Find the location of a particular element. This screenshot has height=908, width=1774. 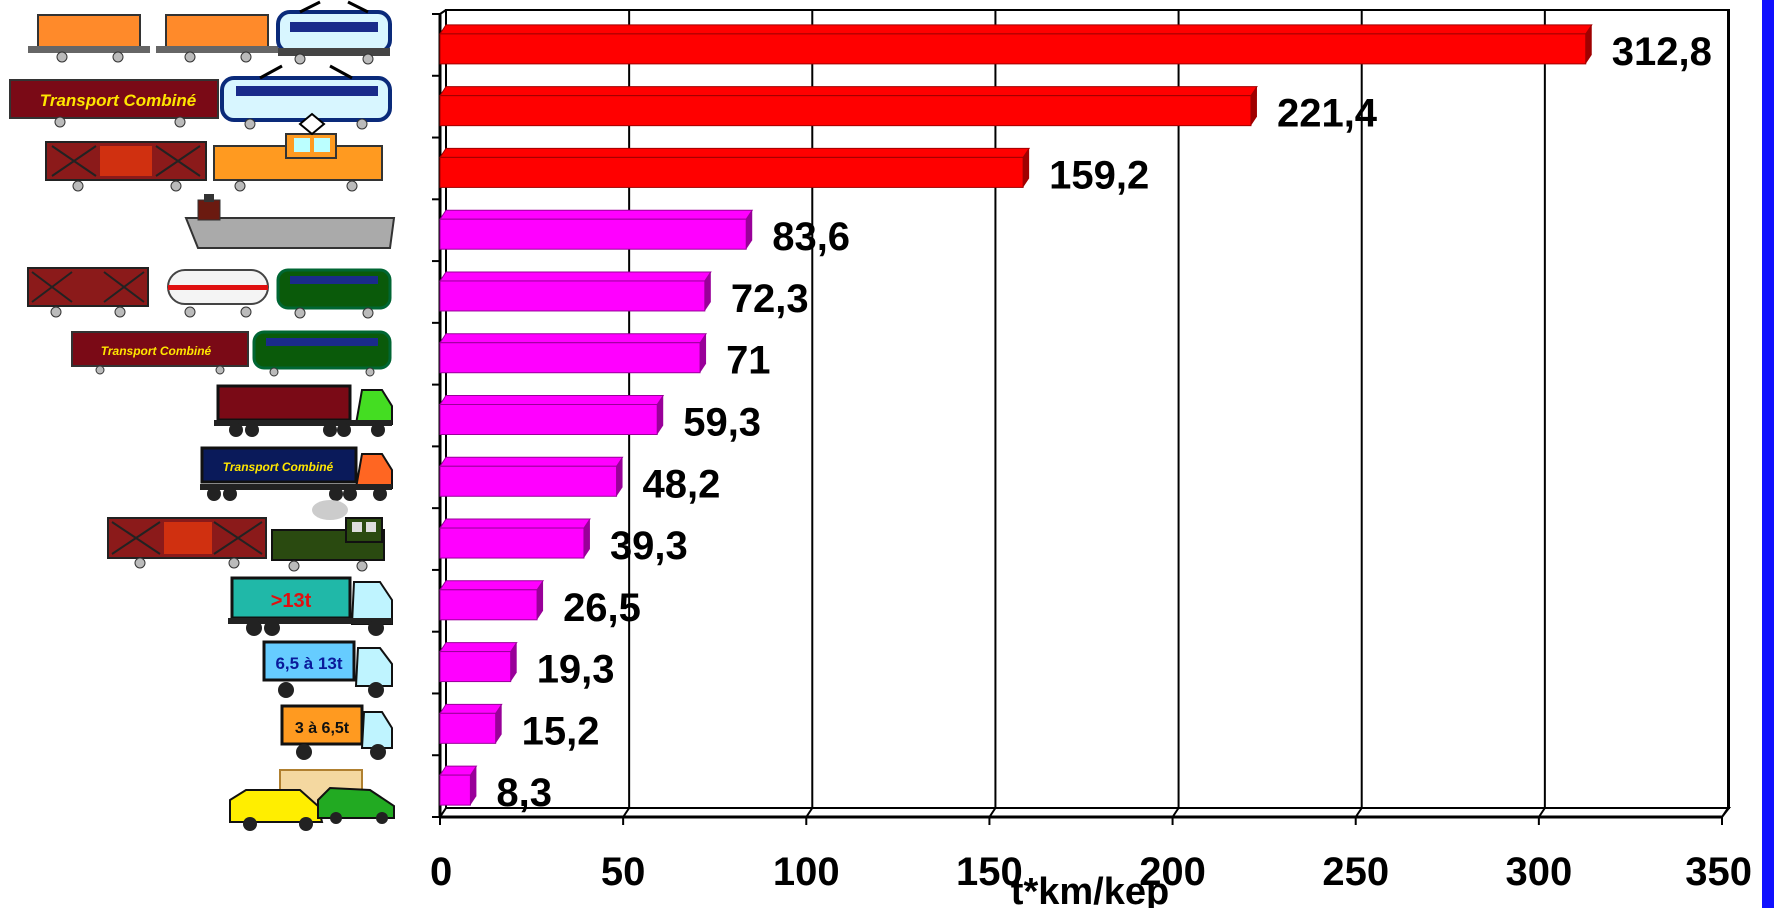

bar-river-barge is located at coordinates (596, 229).